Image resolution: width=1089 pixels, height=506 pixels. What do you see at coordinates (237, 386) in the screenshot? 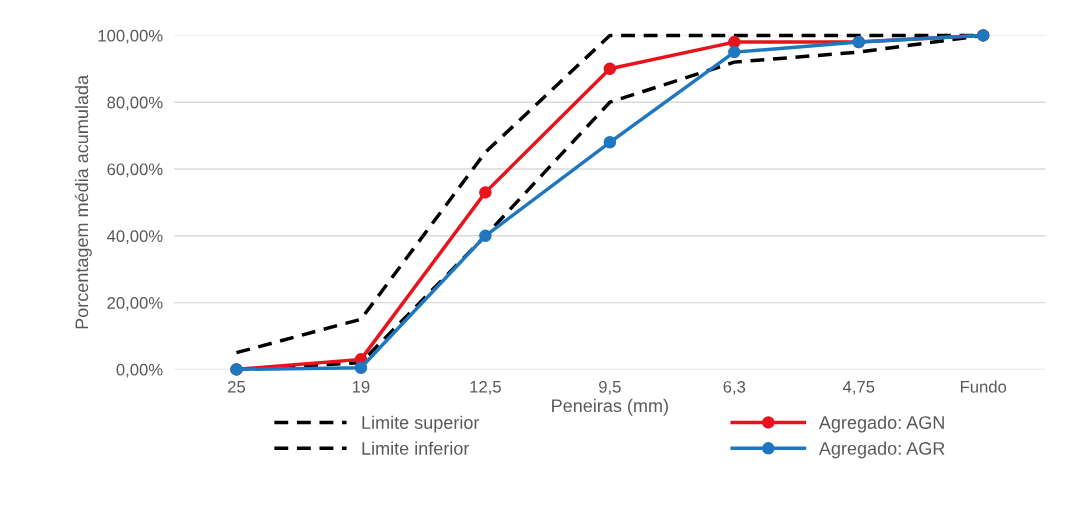
I see `x-tick-label: 25` at bounding box center [237, 386].